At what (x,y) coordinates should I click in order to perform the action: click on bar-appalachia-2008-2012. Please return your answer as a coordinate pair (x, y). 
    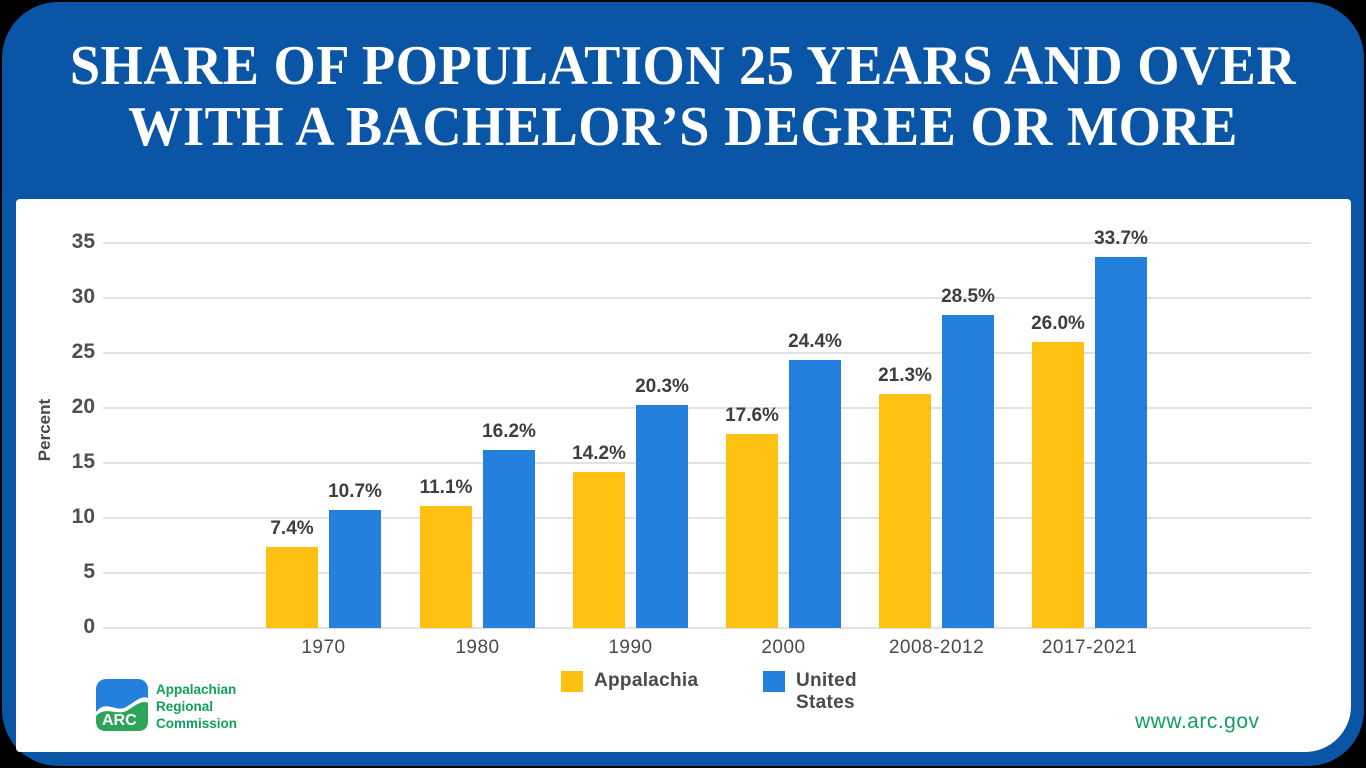
    Looking at the image, I should click on (905, 510).